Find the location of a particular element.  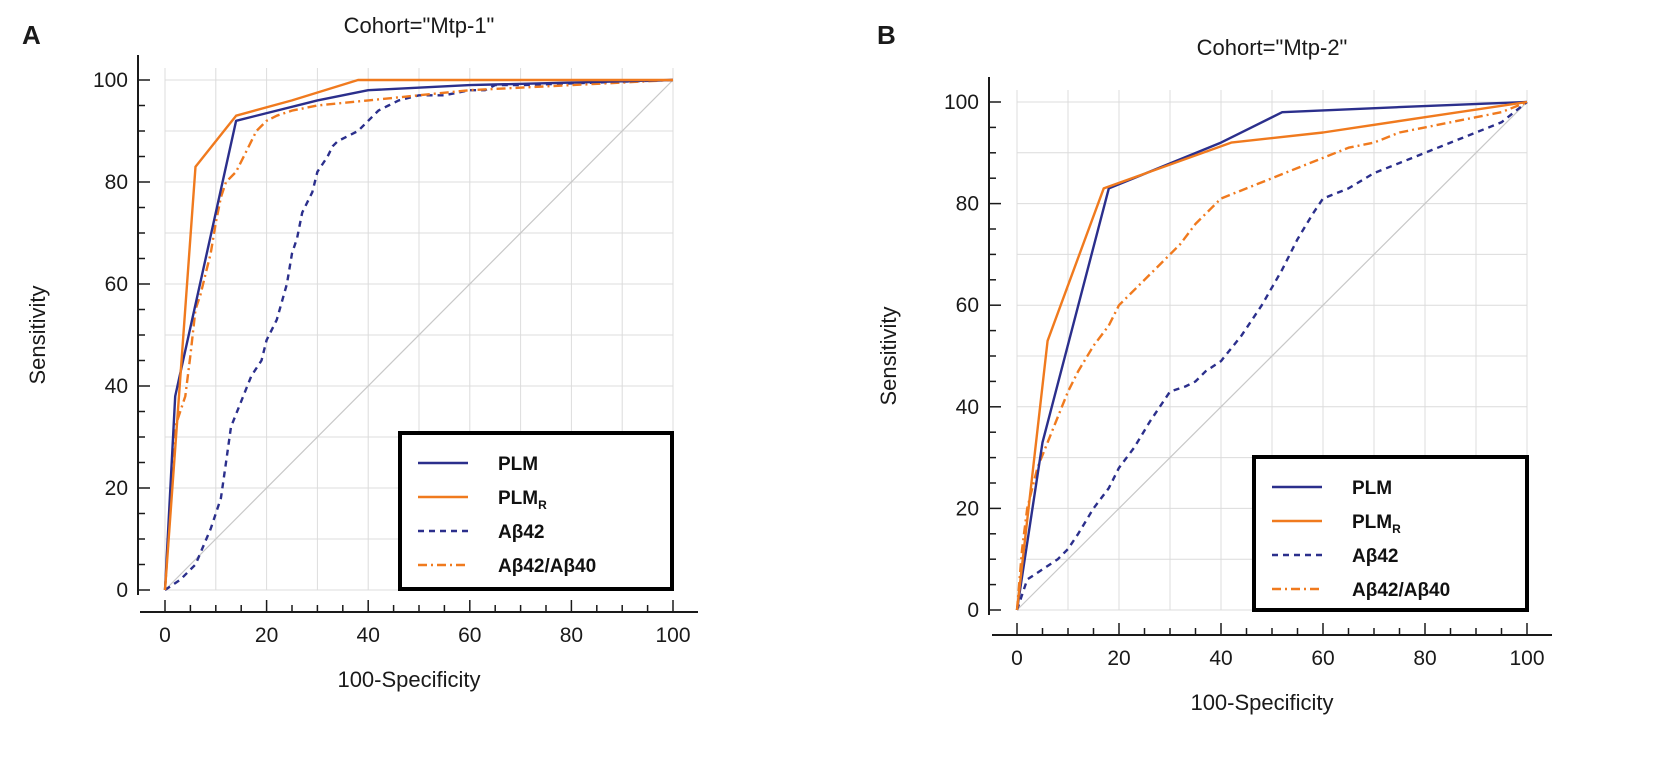

y-axis-label-b: Sensitivity is located at coordinates (888, 355).